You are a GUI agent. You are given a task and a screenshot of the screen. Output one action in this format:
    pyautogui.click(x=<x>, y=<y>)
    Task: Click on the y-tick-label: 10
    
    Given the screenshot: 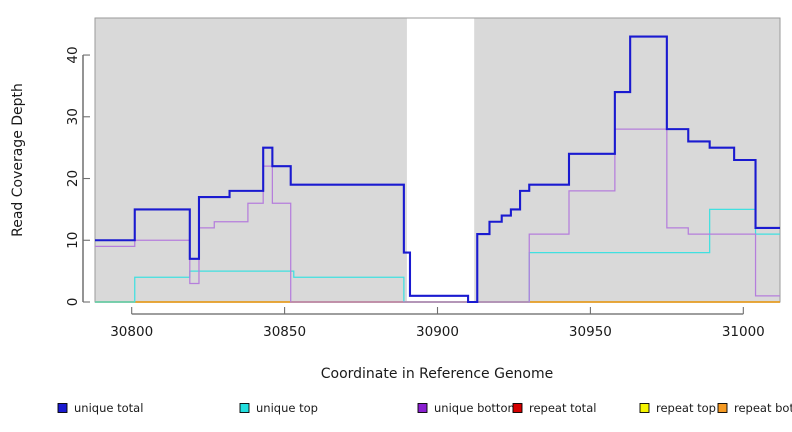 What is the action you would take?
    pyautogui.click(x=73, y=240)
    